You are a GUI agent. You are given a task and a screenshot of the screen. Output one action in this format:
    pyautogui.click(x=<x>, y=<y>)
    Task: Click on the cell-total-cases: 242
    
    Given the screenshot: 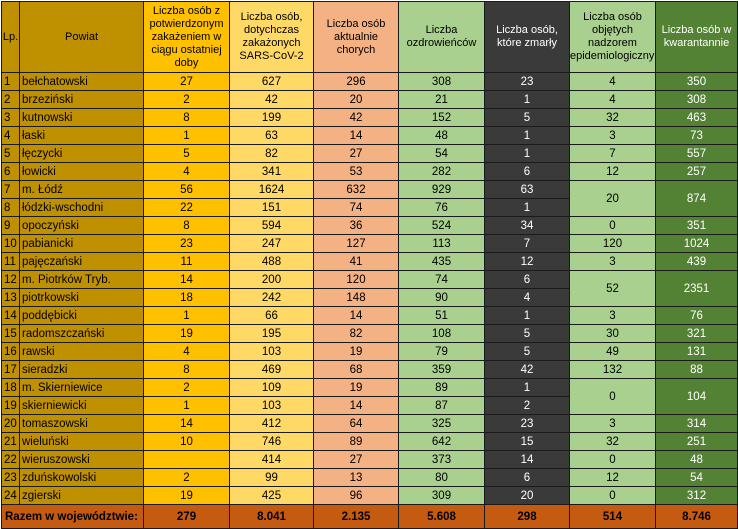 What is the action you would take?
    pyautogui.click(x=271, y=297)
    